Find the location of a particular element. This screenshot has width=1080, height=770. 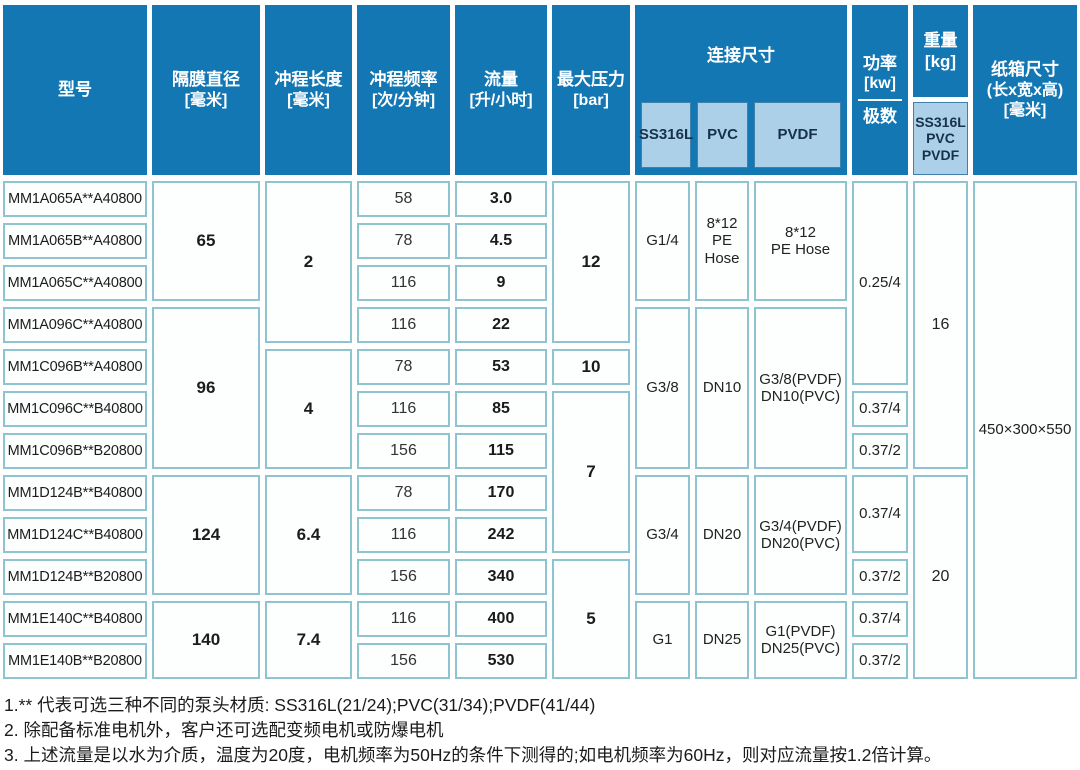

flow-cell: 115 is located at coordinates (501, 451).